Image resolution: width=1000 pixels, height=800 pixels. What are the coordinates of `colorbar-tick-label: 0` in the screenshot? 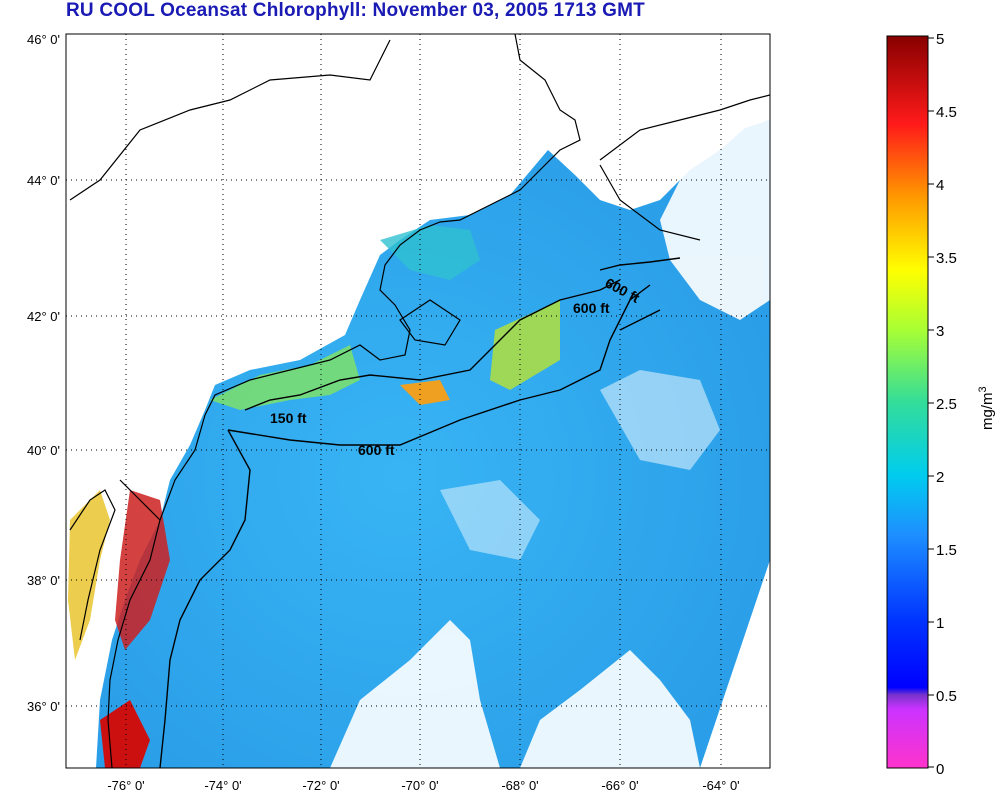 It's located at (940, 769).